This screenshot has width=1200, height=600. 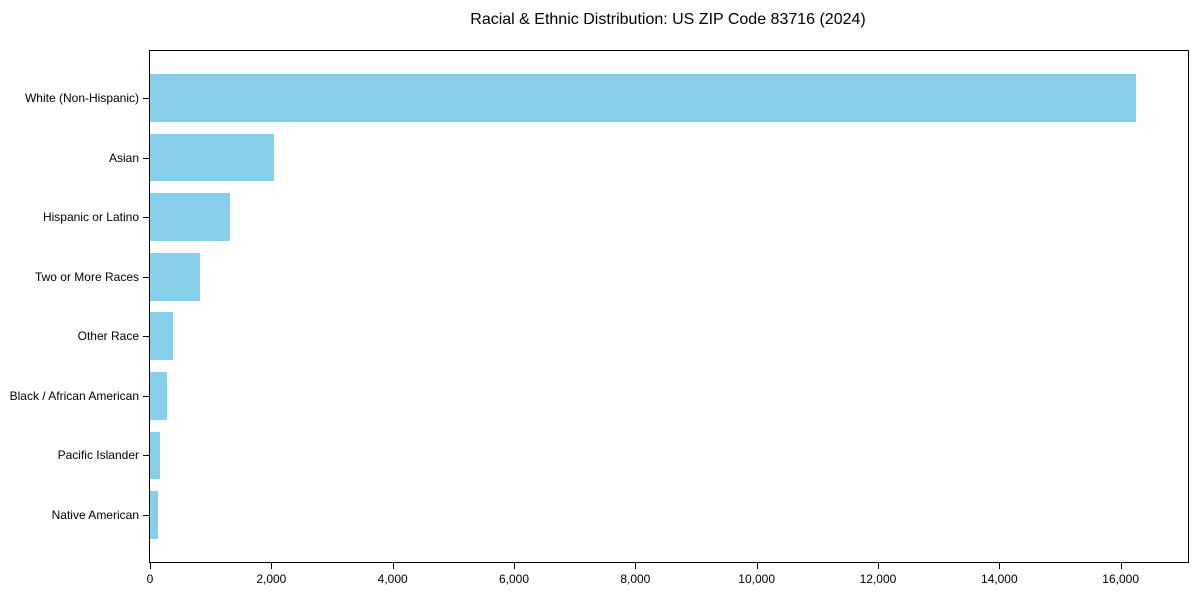 What do you see at coordinates (271, 579) in the screenshot?
I see `x-tick-label: 2,000` at bounding box center [271, 579].